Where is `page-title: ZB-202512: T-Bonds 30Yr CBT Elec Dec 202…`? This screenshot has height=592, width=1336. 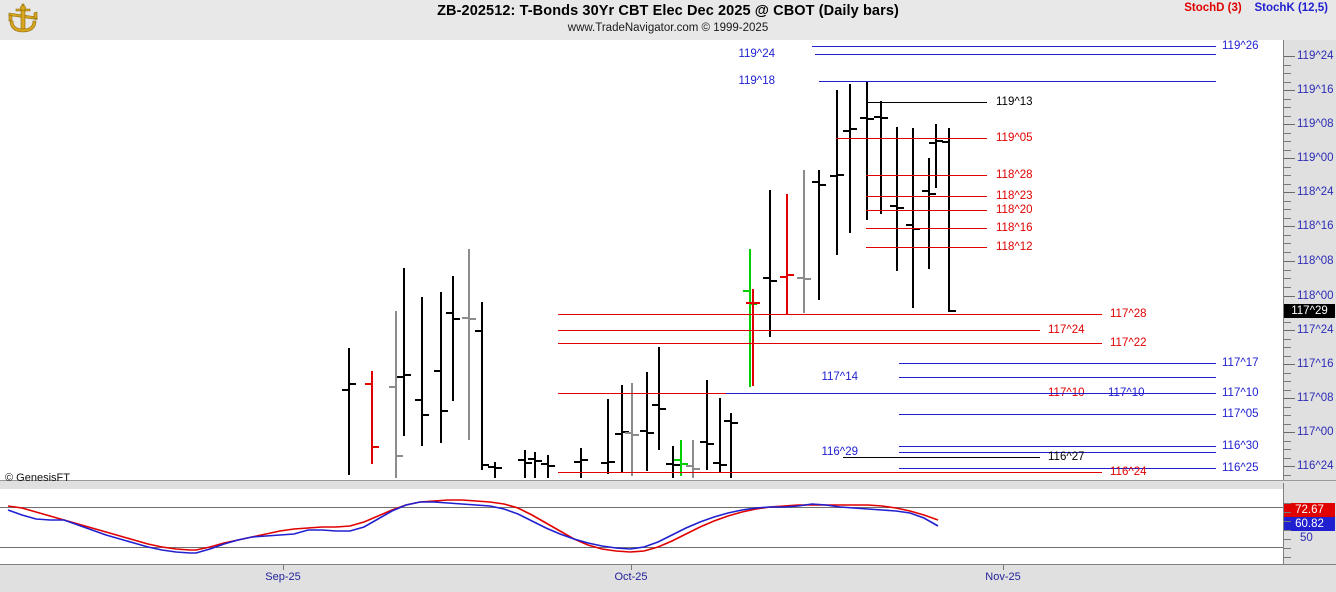
page-title: ZB-202512: T-Bonds 30Yr CBT Elec Dec 202… is located at coordinates (668, 11).